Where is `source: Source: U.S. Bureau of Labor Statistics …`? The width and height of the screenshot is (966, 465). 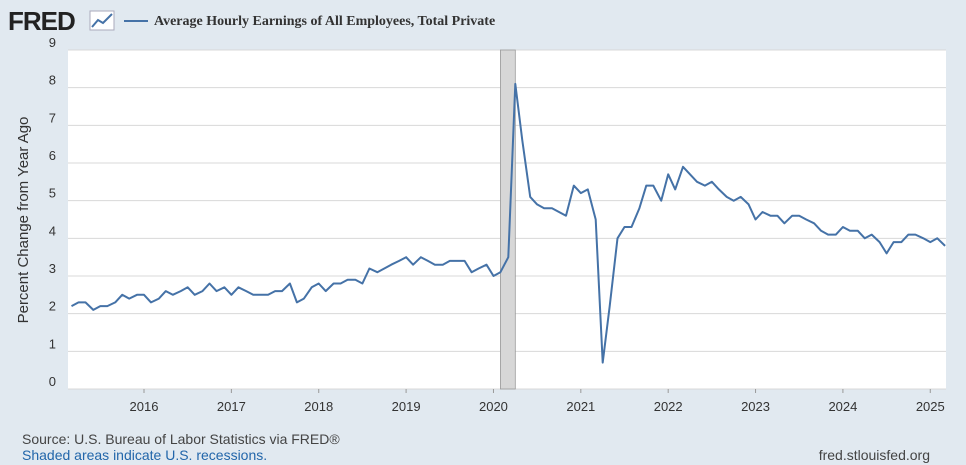
source: Source: U.S. Bureau of Labor Statistics … is located at coordinates (181, 439).